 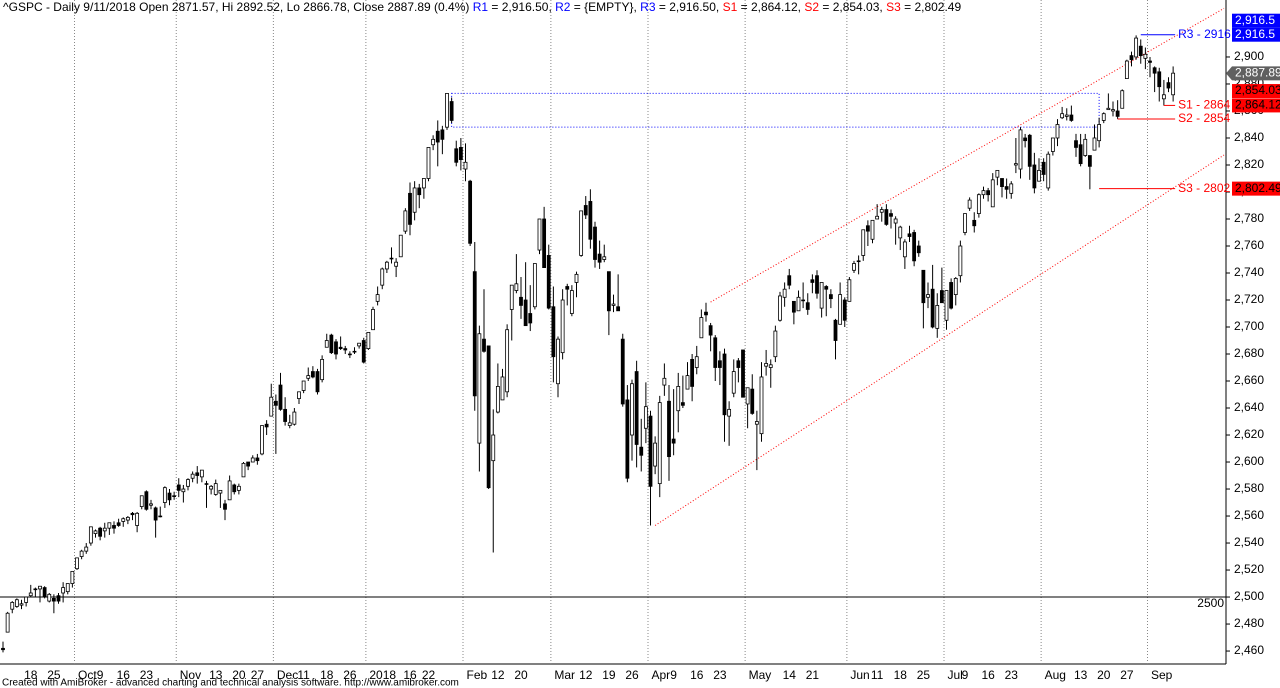 I want to click on y-tick-label: 2,460, so click(x=1249, y=650).